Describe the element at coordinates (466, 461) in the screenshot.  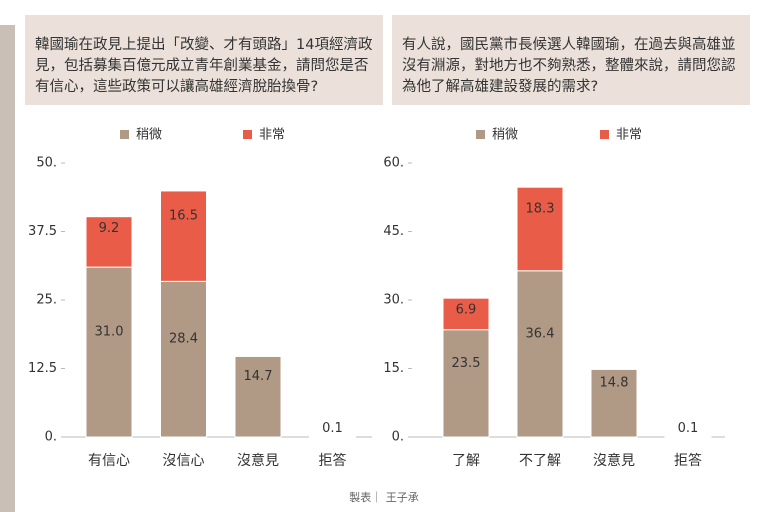
I see `x-tick-label: 了解` at that location.